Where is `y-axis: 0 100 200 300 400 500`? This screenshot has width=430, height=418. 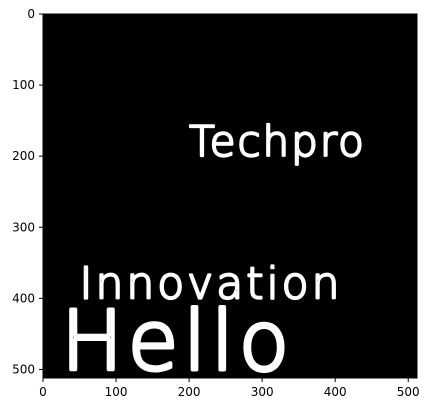 y-axis: 0 100 200 300 400 500 is located at coordinates (27, 191).